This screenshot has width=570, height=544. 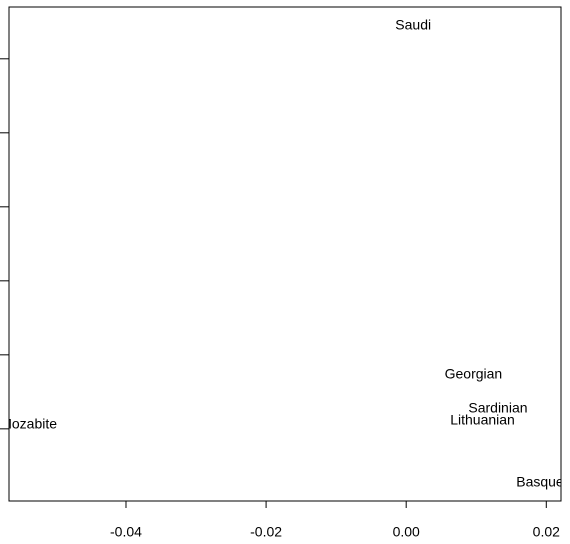 What do you see at coordinates (406, 532) in the screenshot?
I see `x-tick-label: 0.00` at bounding box center [406, 532].